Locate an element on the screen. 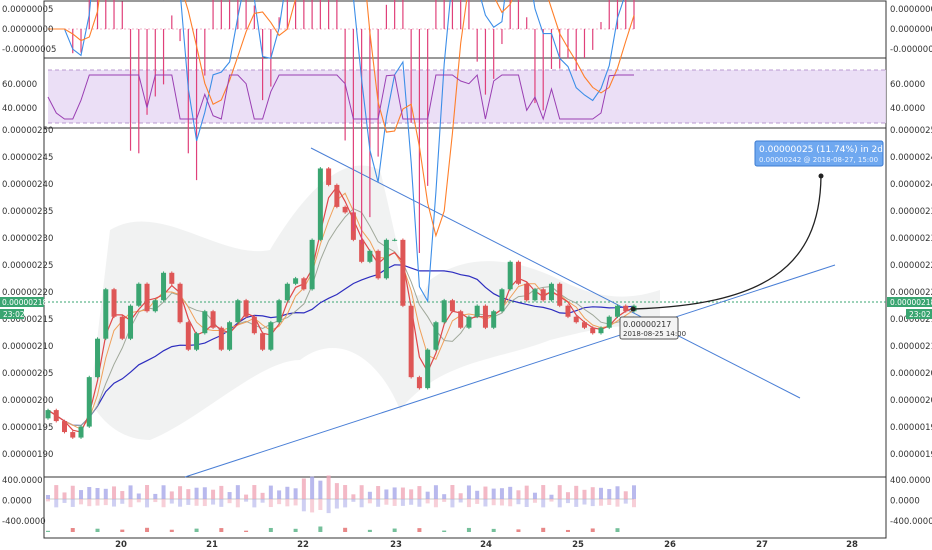 This screenshot has height=550, width=932. price-left-tick: 0.00000215 is located at coordinates (27, 320).